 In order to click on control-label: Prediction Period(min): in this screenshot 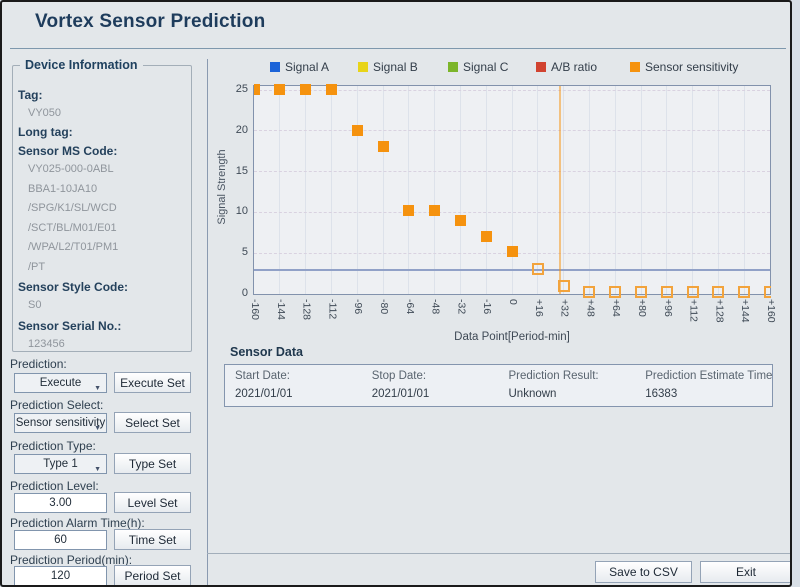, I will do `click(71, 560)`.